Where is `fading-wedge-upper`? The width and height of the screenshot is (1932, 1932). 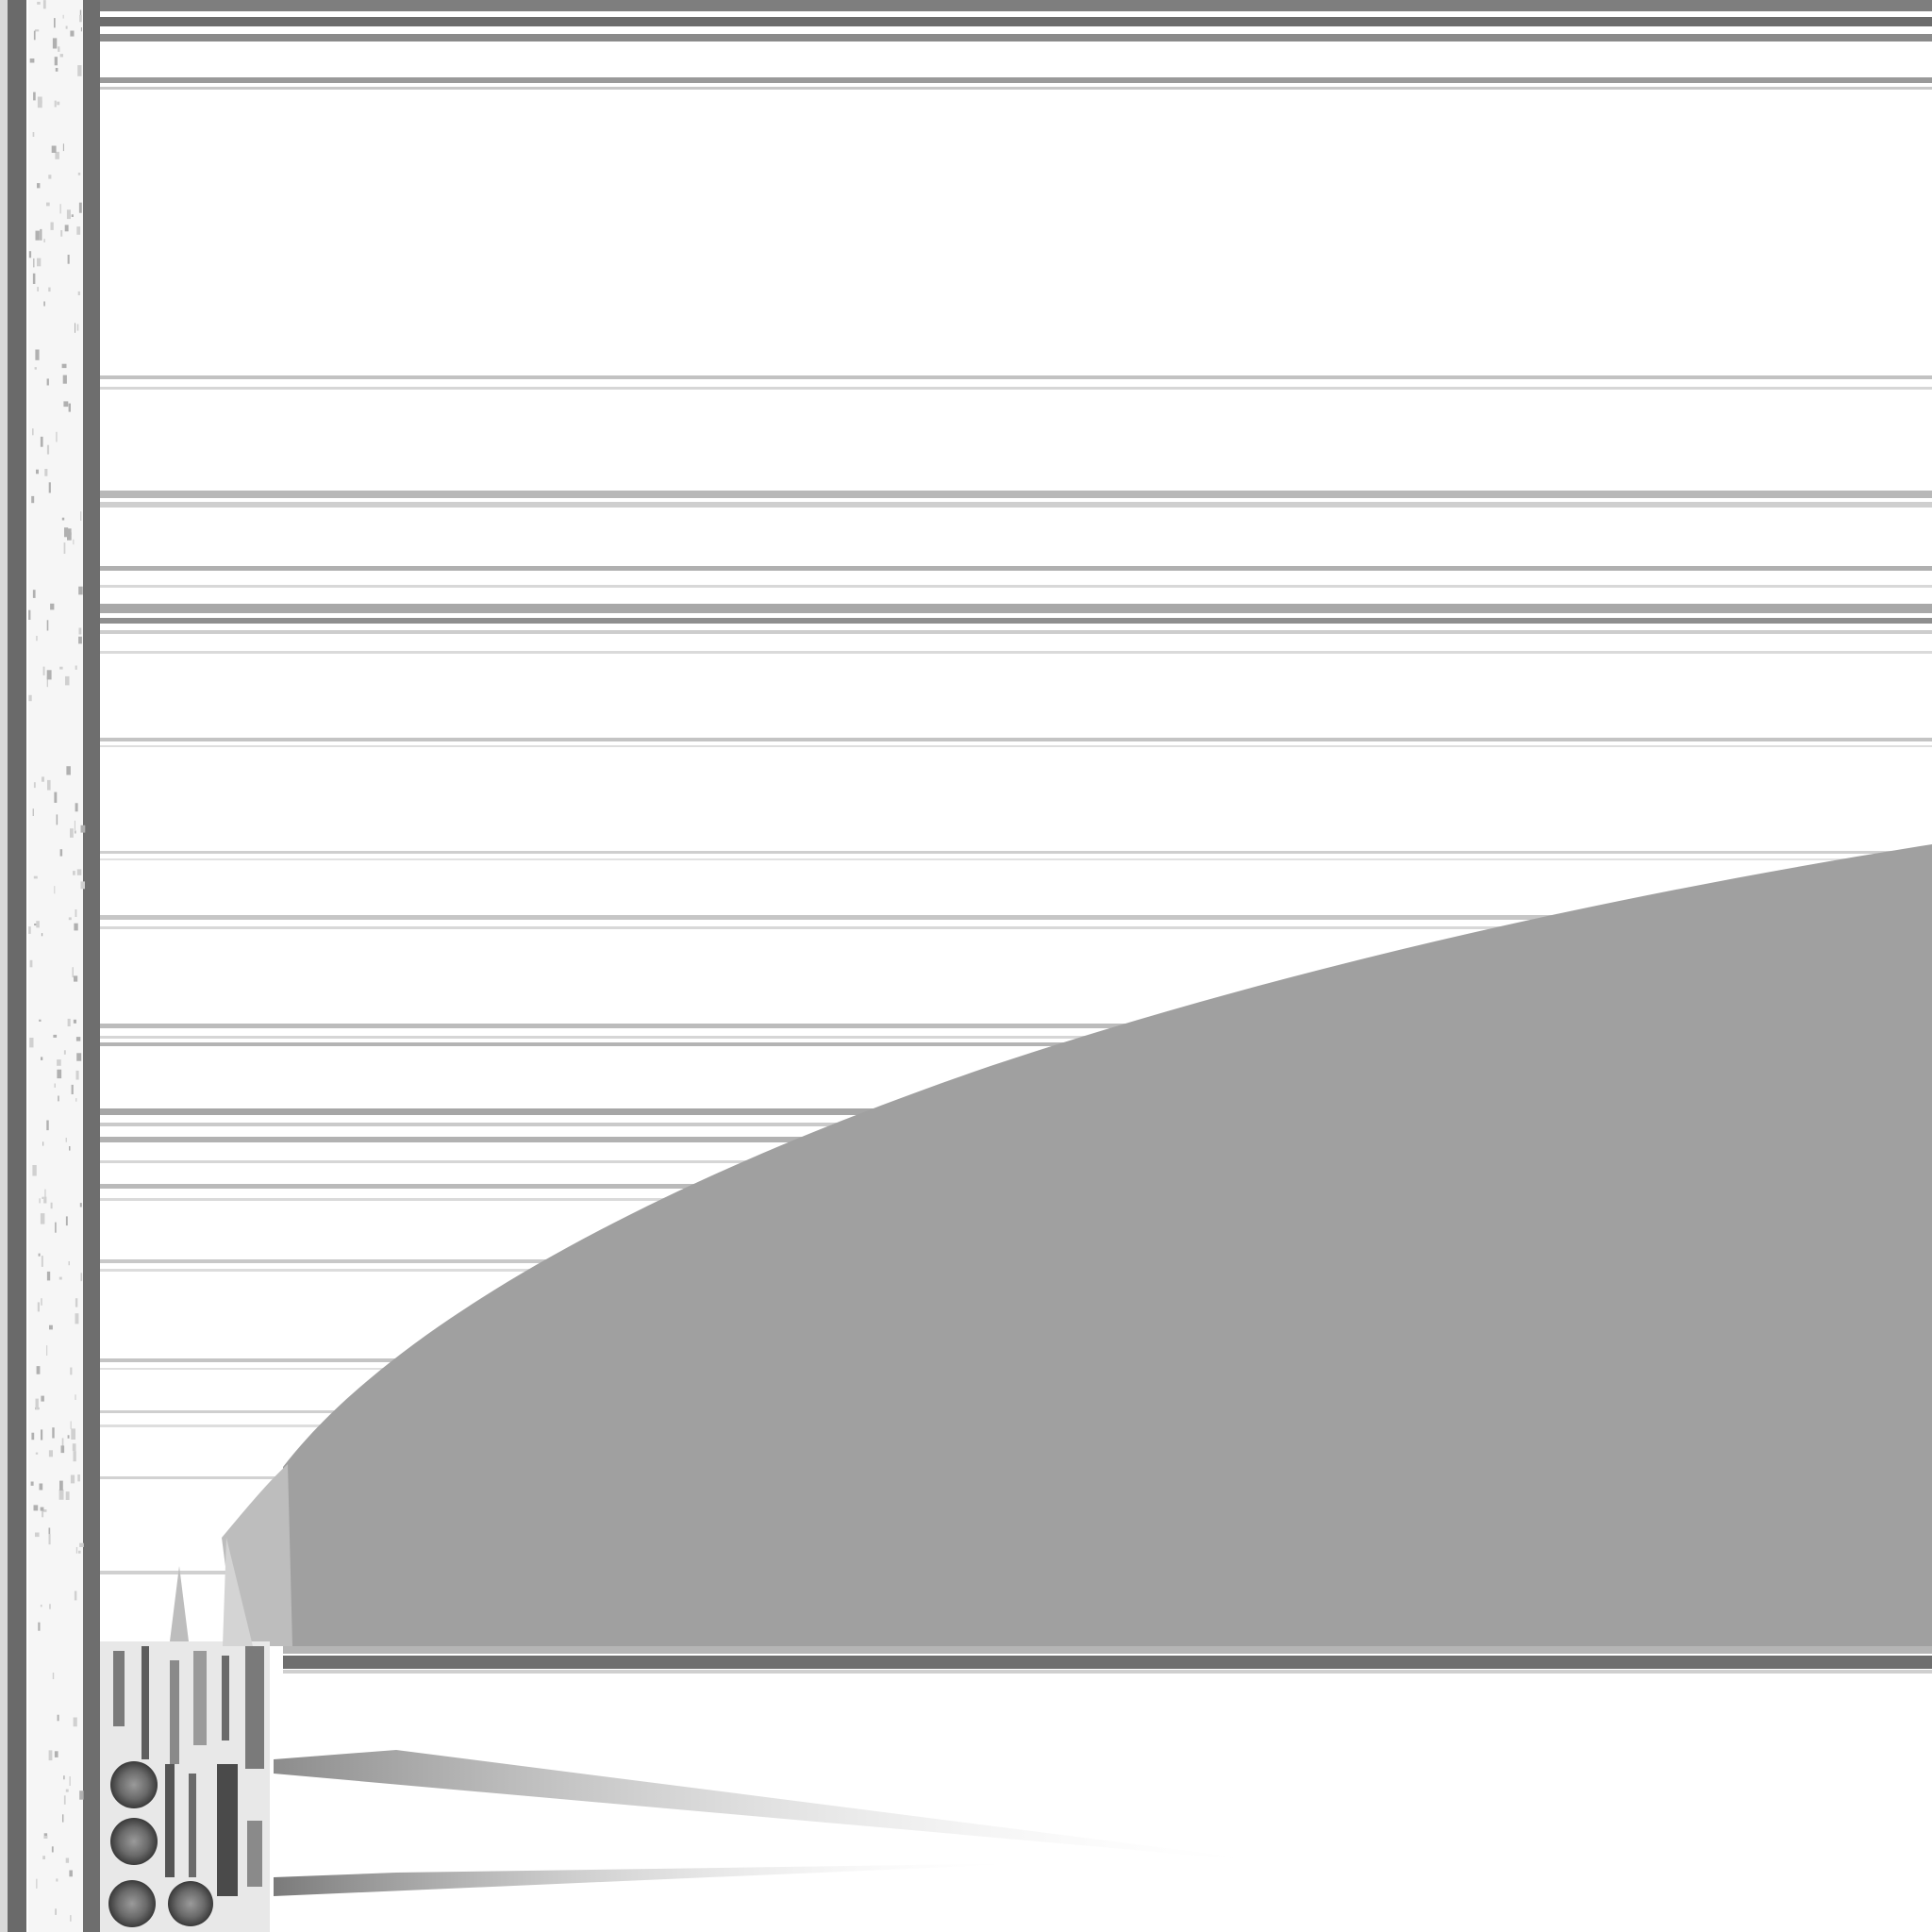 fading-wedge-upper is located at coordinates (779, 1807).